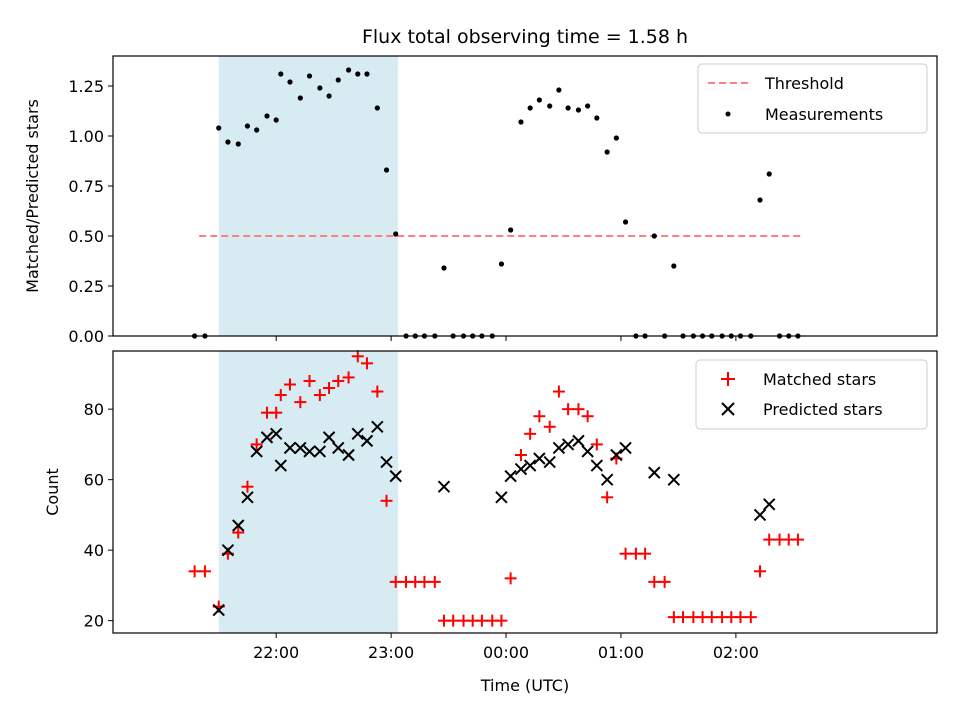 Image resolution: width=960 pixels, height=720 pixels. I want to click on bottom-ytick-label: 40, so click(94, 550).